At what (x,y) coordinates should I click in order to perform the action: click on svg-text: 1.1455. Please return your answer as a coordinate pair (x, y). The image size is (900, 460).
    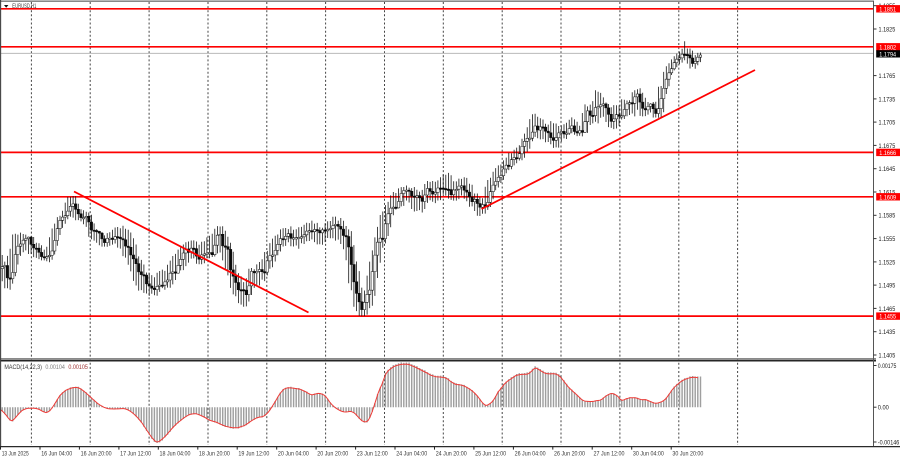
    Looking at the image, I should click on (887, 317).